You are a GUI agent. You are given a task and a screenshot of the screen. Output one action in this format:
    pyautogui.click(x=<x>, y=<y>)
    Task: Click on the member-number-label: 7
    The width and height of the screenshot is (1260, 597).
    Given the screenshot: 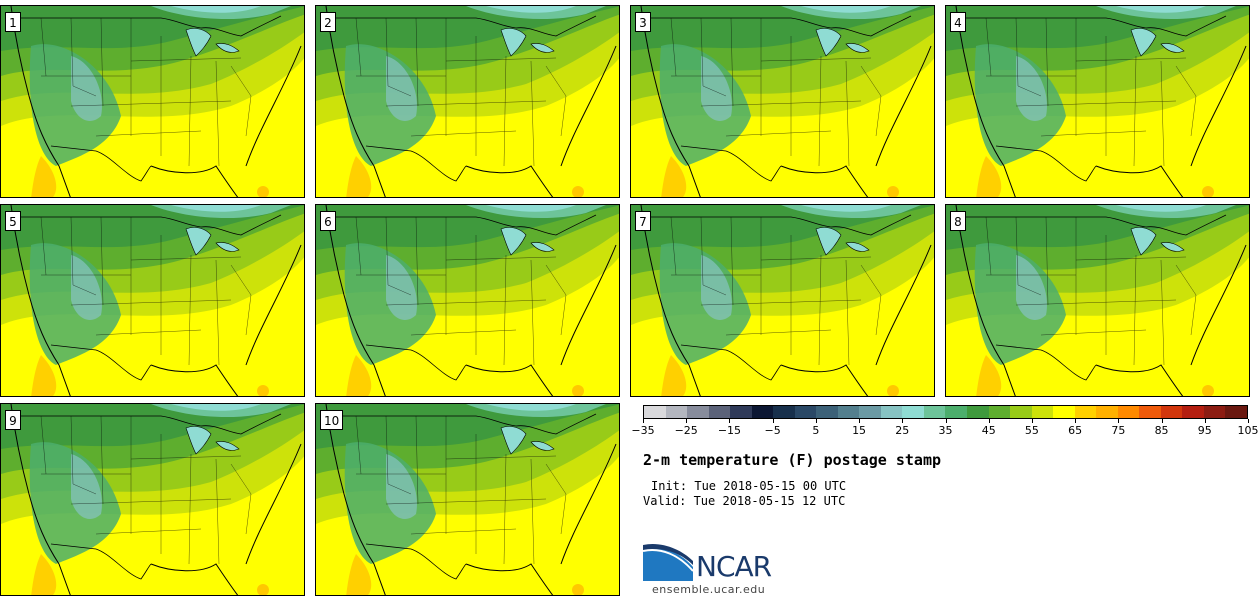 What is the action you would take?
    pyautogui.click(x=643, y=221)
    